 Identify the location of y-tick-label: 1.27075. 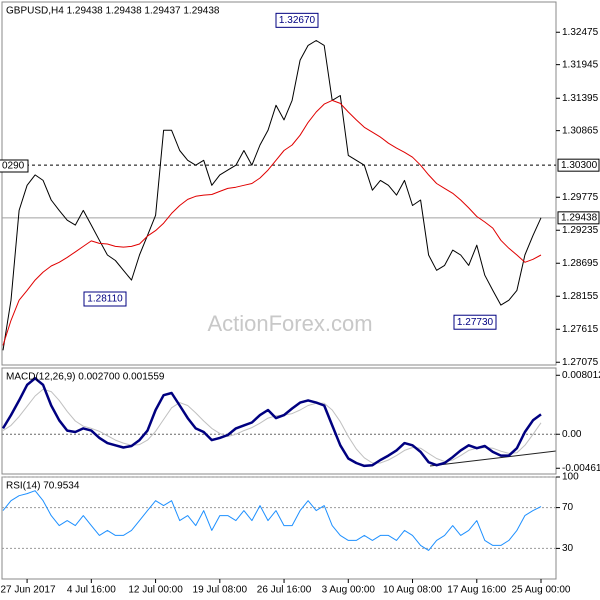
(580, 362).